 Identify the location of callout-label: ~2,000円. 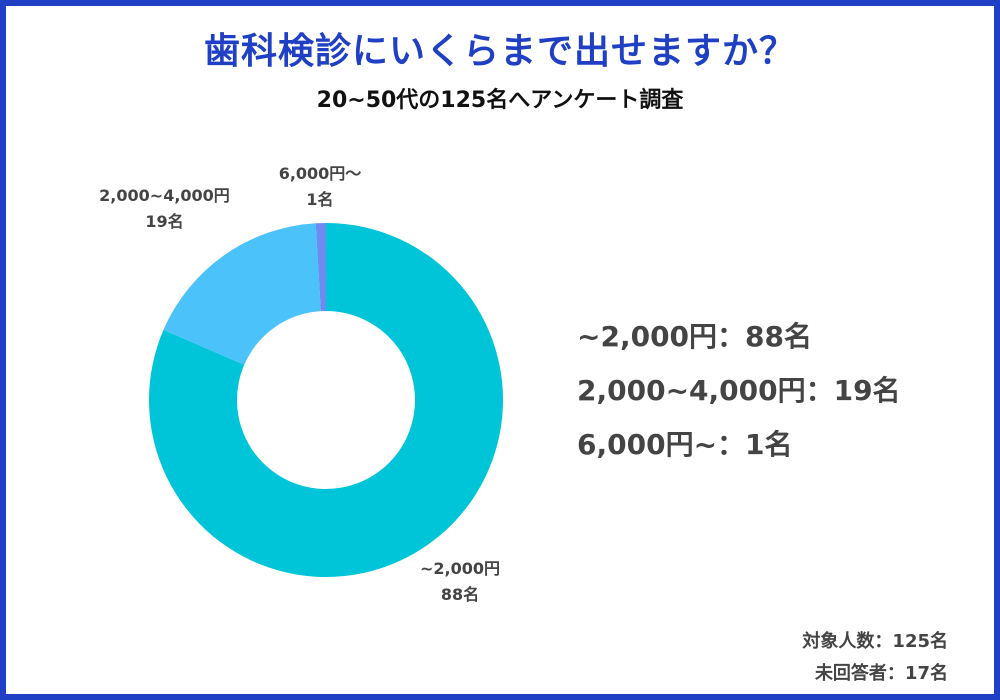
(460, 568).